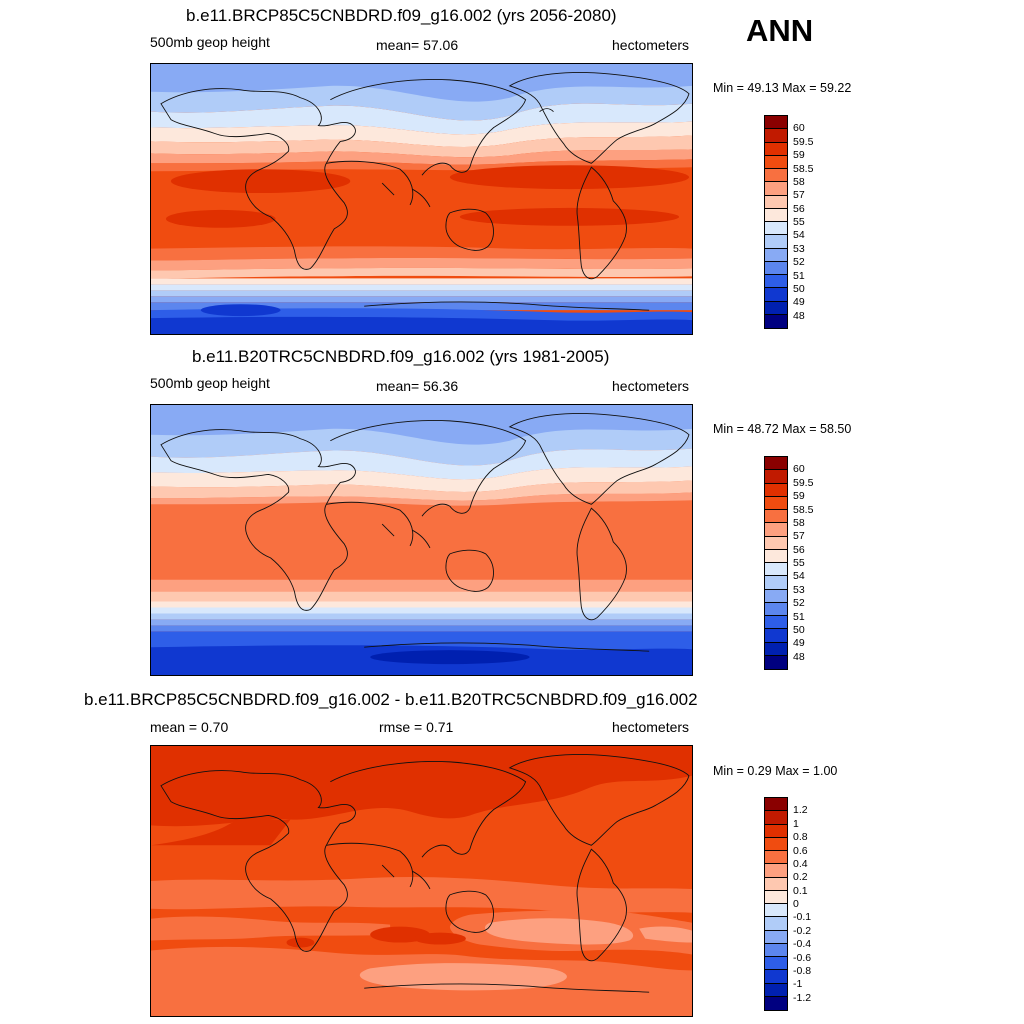  I want to click on panel-2-colorbar, so click(776, 563).